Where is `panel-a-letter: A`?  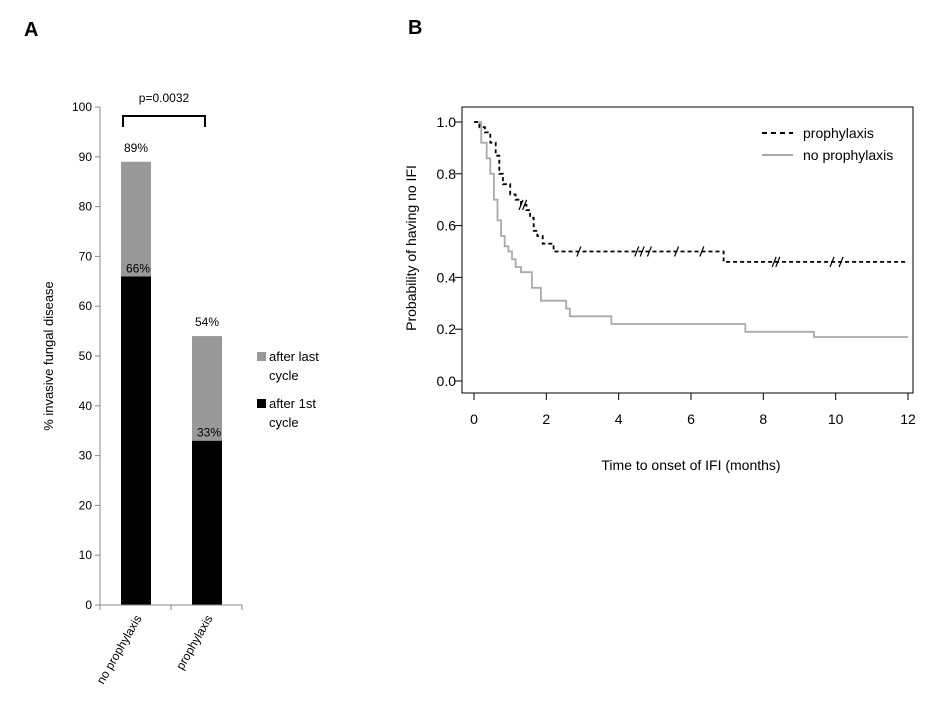 panel-a-letter: A is located at coordinates (31, 30).